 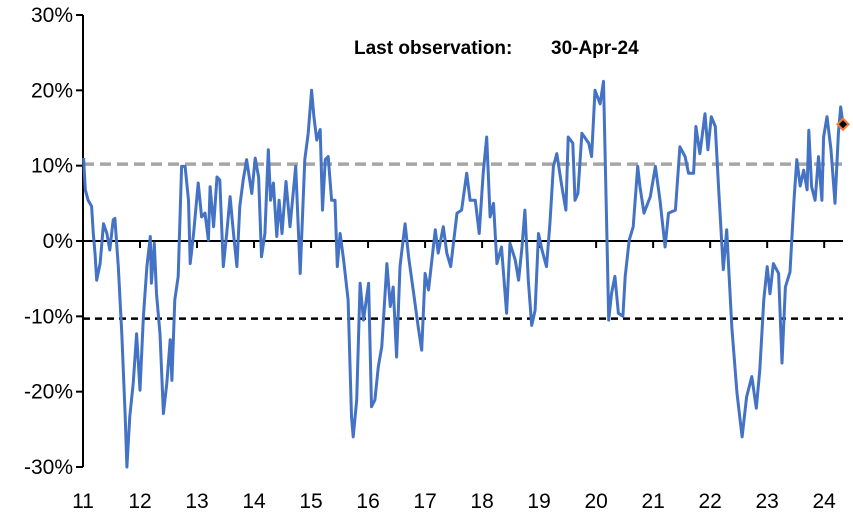 What do you see at coordinates (52, 15) in the screenshot?
I see `y-tick-label: 30%` at bounding box center [52, 15].